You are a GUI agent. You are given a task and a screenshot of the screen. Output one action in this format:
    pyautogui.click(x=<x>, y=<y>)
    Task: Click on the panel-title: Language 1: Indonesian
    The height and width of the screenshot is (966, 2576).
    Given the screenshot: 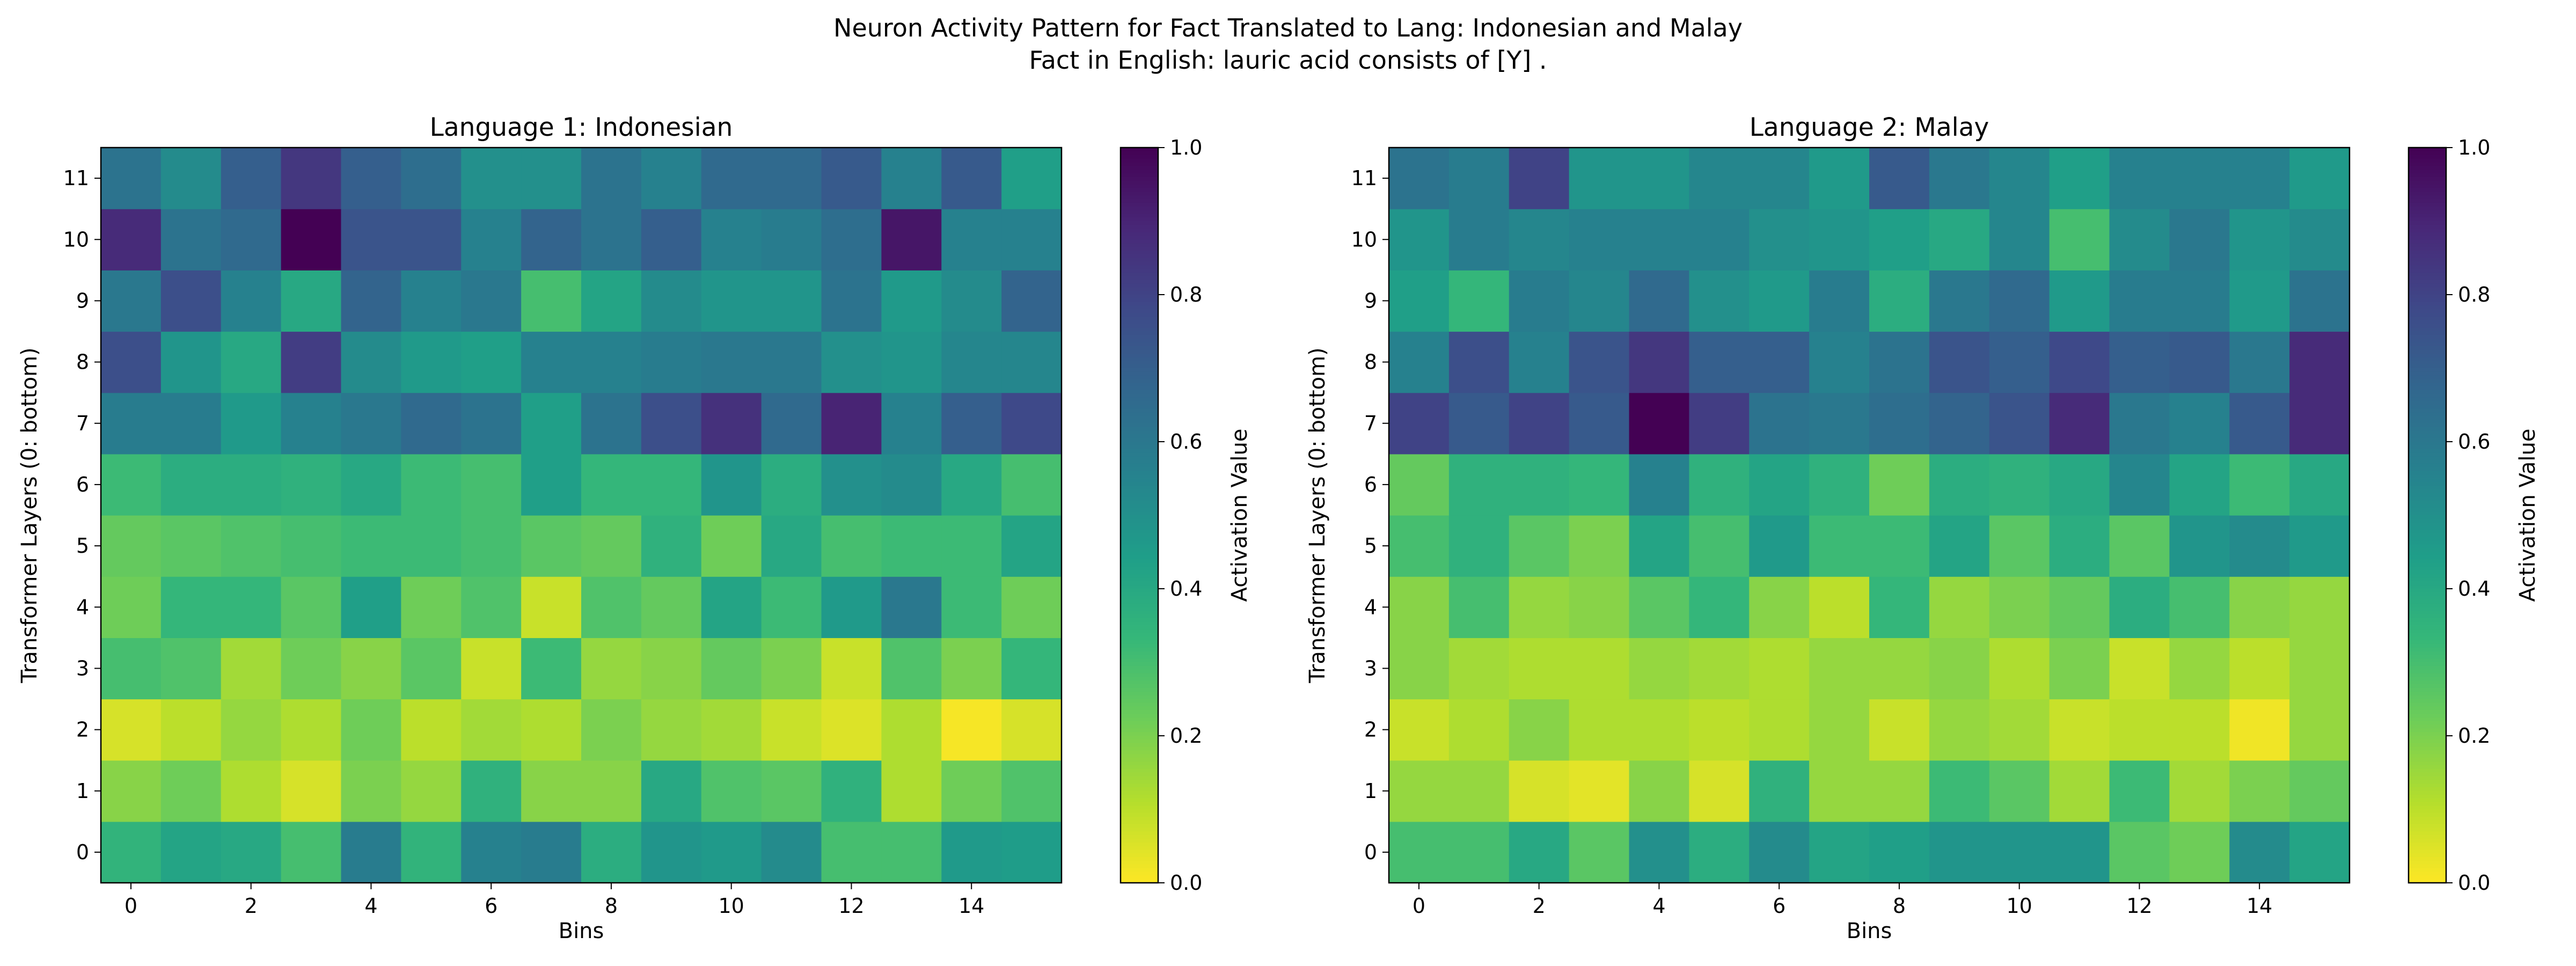 What is the action you would take?
    pyautogui.click(x=581, y=127)
    